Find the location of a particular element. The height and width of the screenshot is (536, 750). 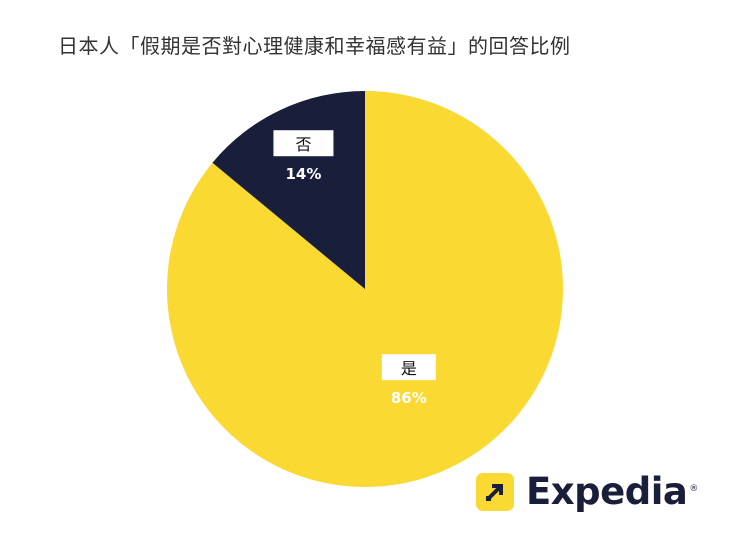

slice-value-label-1: 14% is located at coordinates (304, 174).